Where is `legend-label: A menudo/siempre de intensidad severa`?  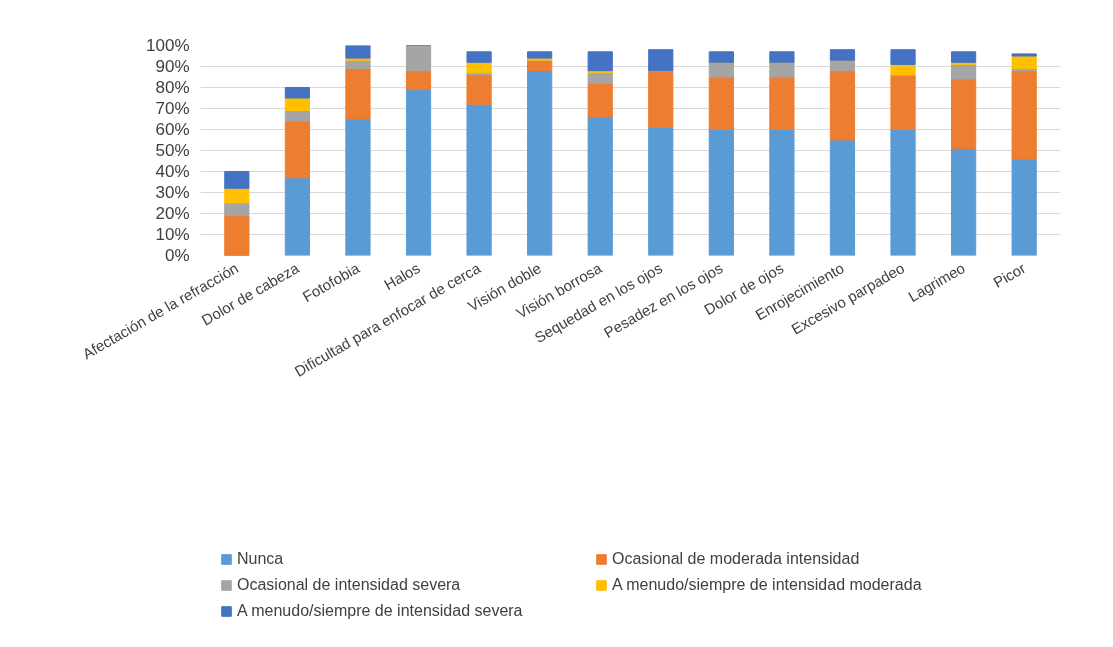 legend-label: A menudo/siempre de intensidad severa is located at coordinates (380, 611).